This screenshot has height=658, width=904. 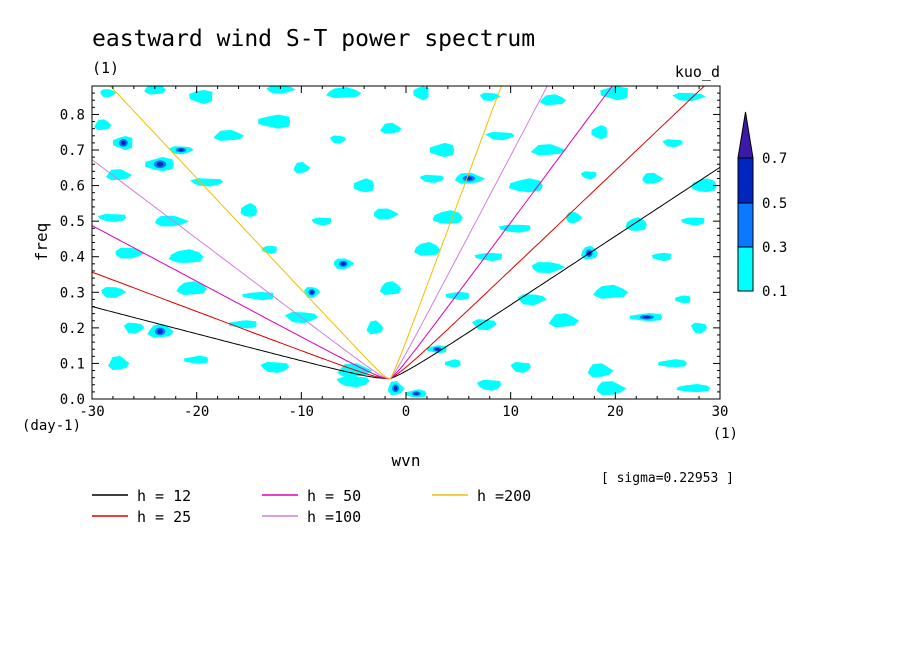 What do you see at coordinates (72, 293) in the screenshot?
I see `y-tick-label: 0.3` at bounding box center [72, 293].